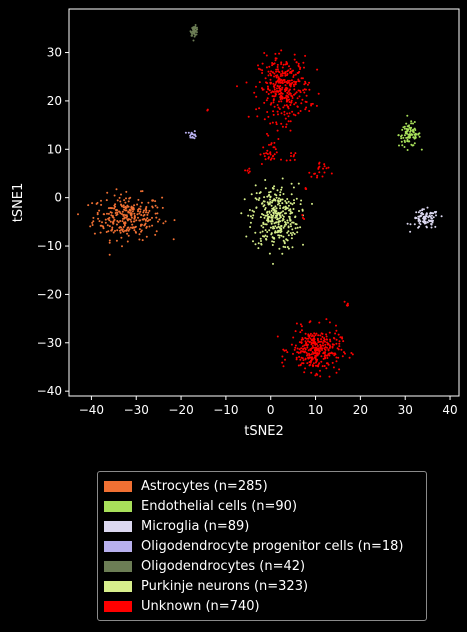  I want to click on legend-item: Endothelial cells (n=90), so click(262, 506).